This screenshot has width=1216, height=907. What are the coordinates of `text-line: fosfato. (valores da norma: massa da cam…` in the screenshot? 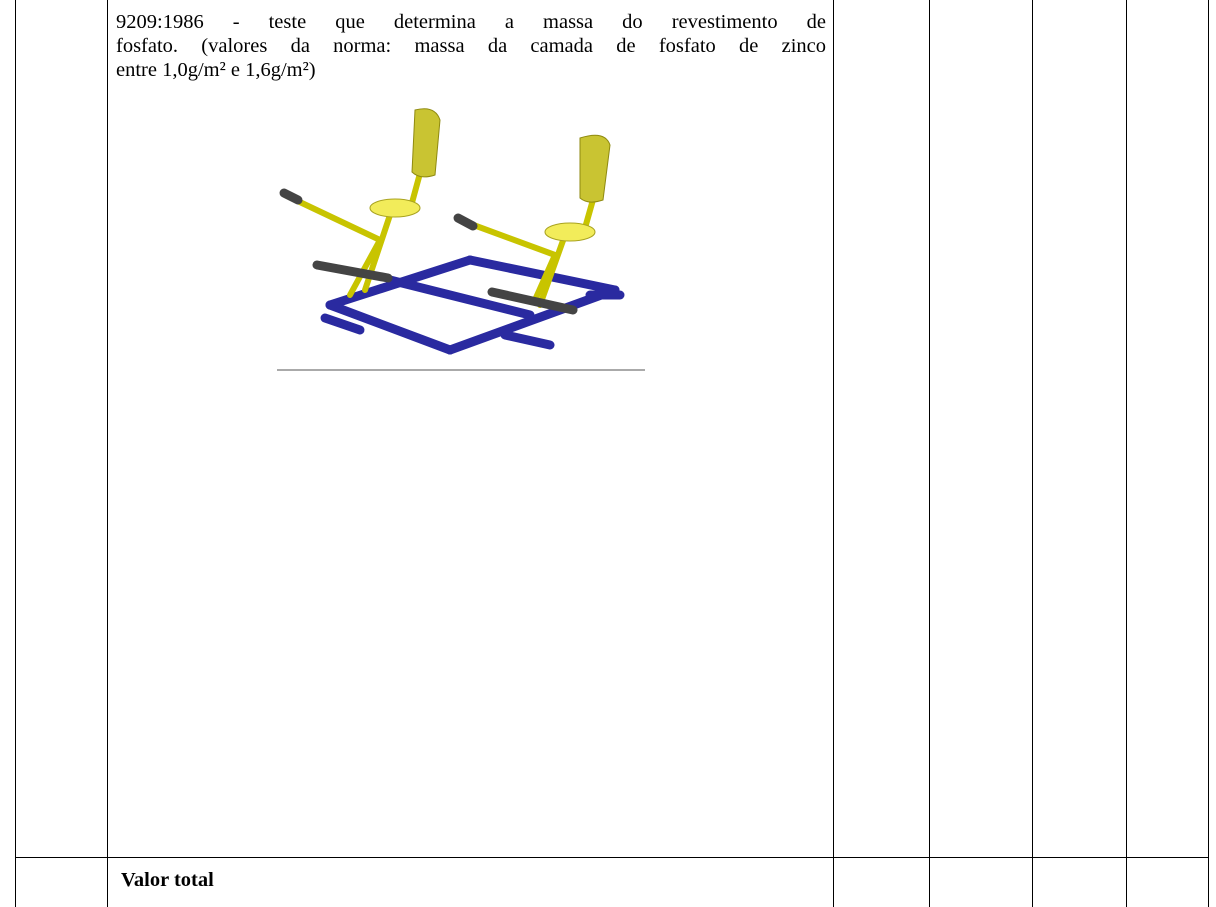 It's located at (471, 46).